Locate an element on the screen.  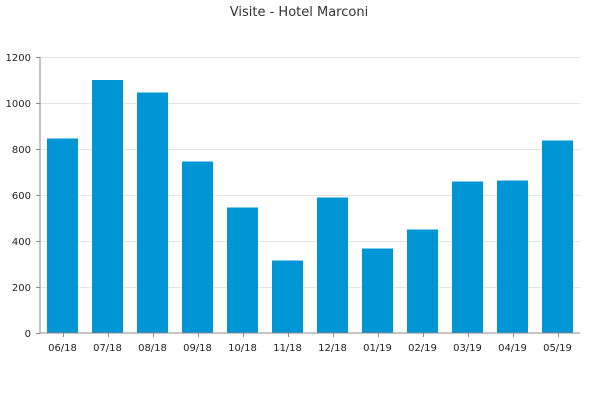
y-tick-labels: 0 200 400 600 800 1000 1200 is located at coordinates (23, 196).